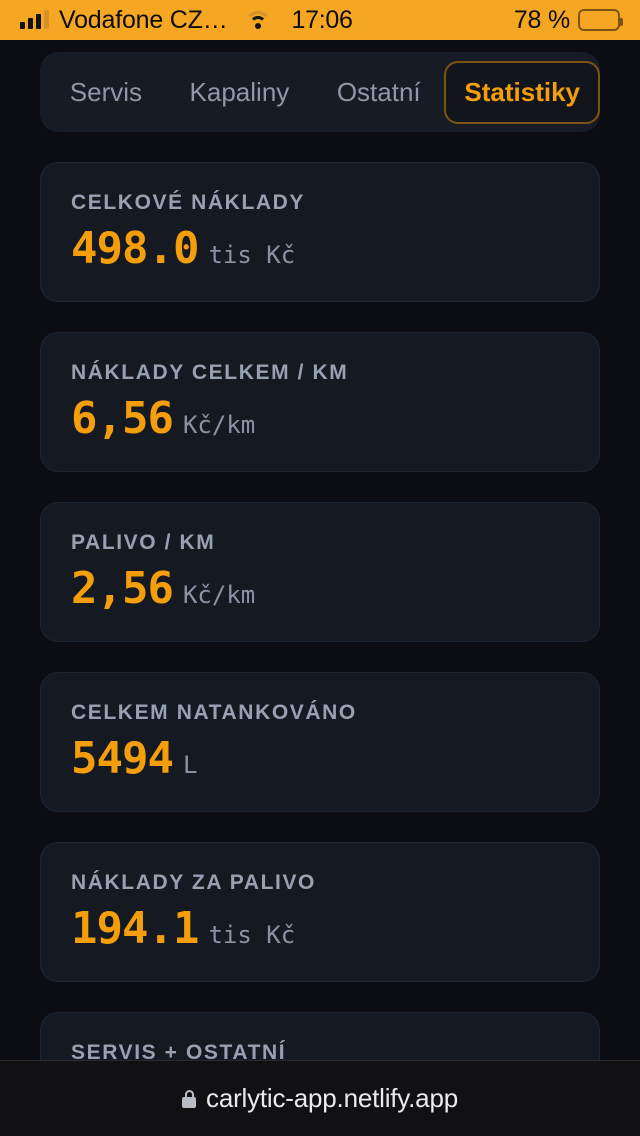  I want to click on status-bar-right: 78 %, so click(568, 20).